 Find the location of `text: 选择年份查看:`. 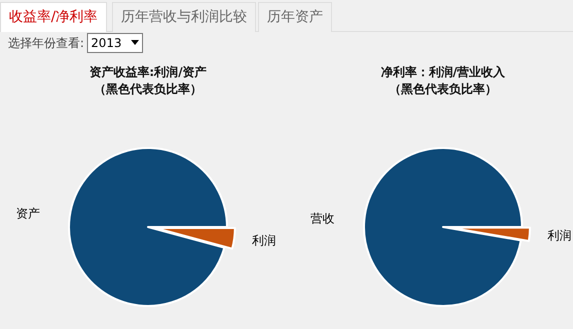

text: 选择年份查看: is located at coordinates (46, 43).